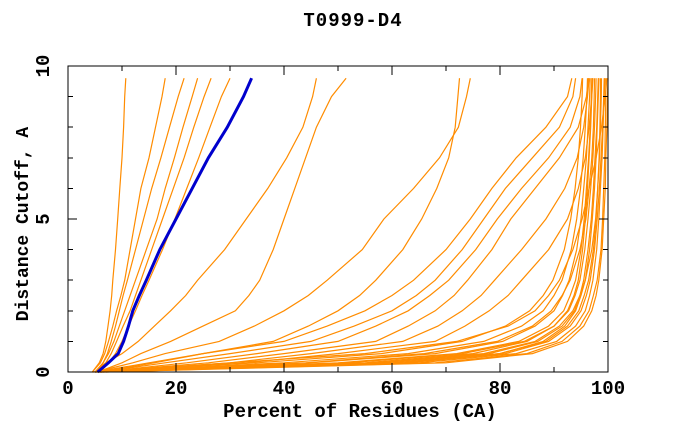  I want to click on curve-m04, so click(148, 225).